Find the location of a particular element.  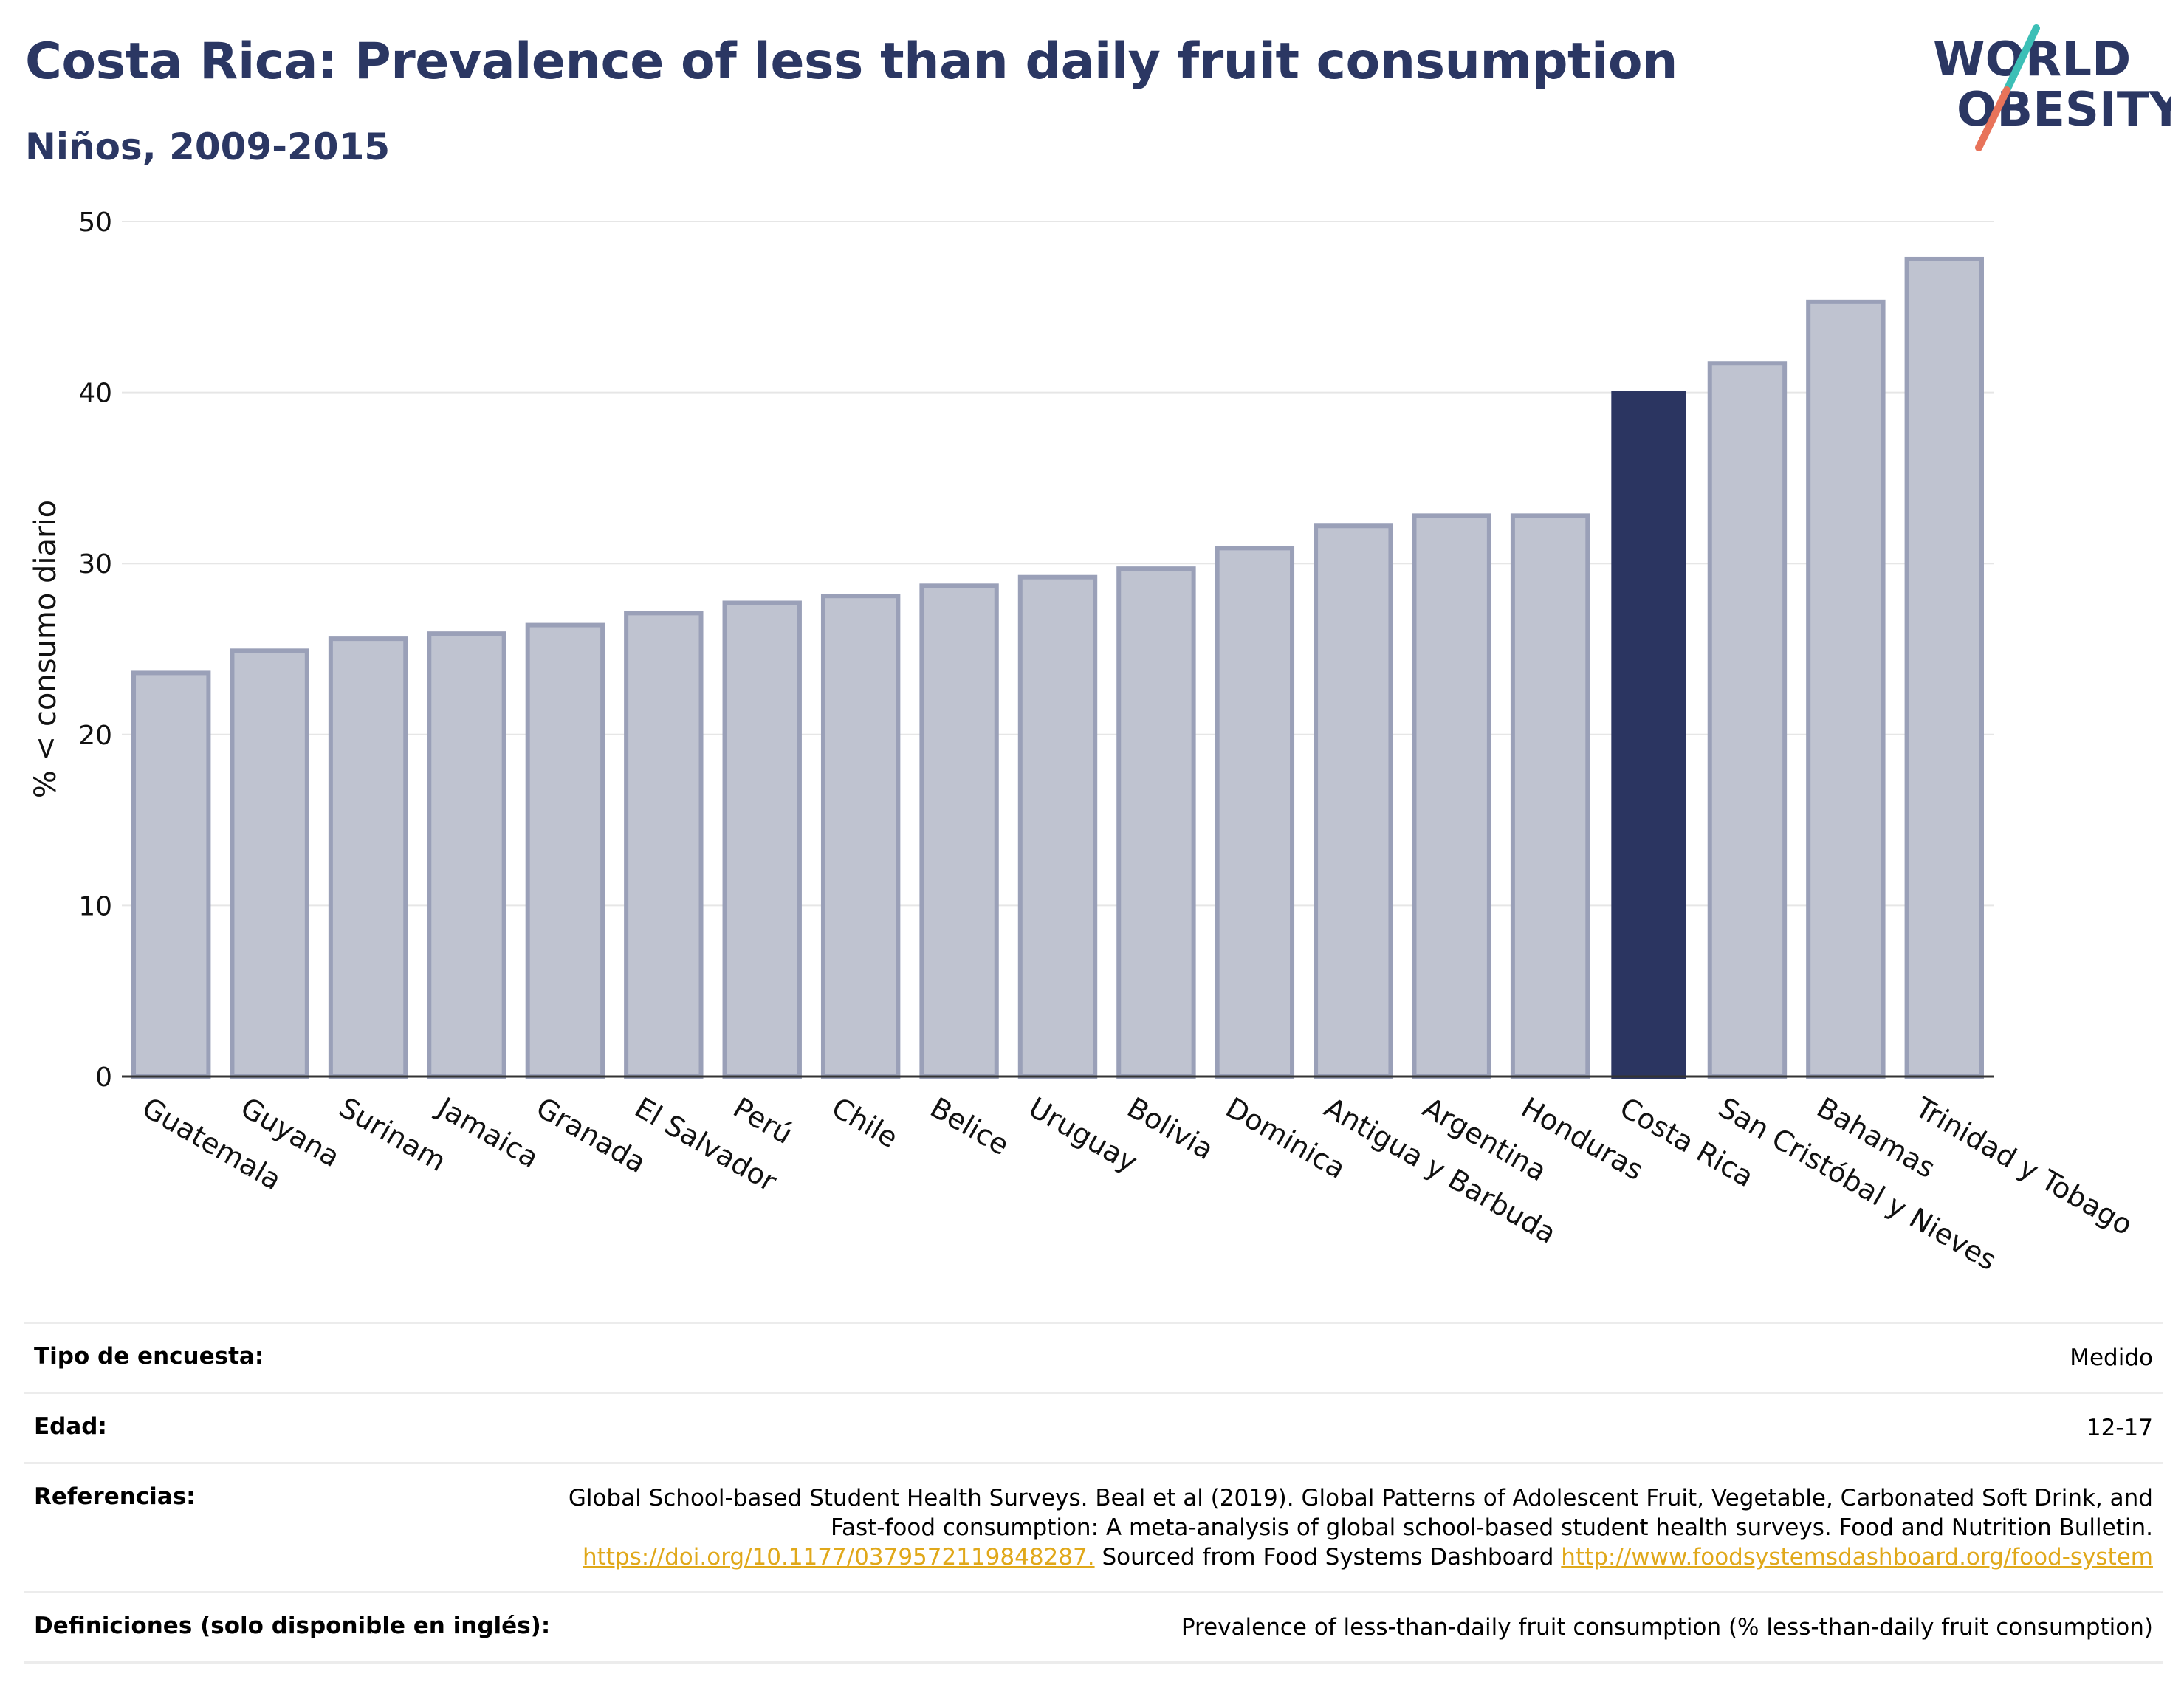

x-tick-label: Chile is located at coordinates (864, 1123).